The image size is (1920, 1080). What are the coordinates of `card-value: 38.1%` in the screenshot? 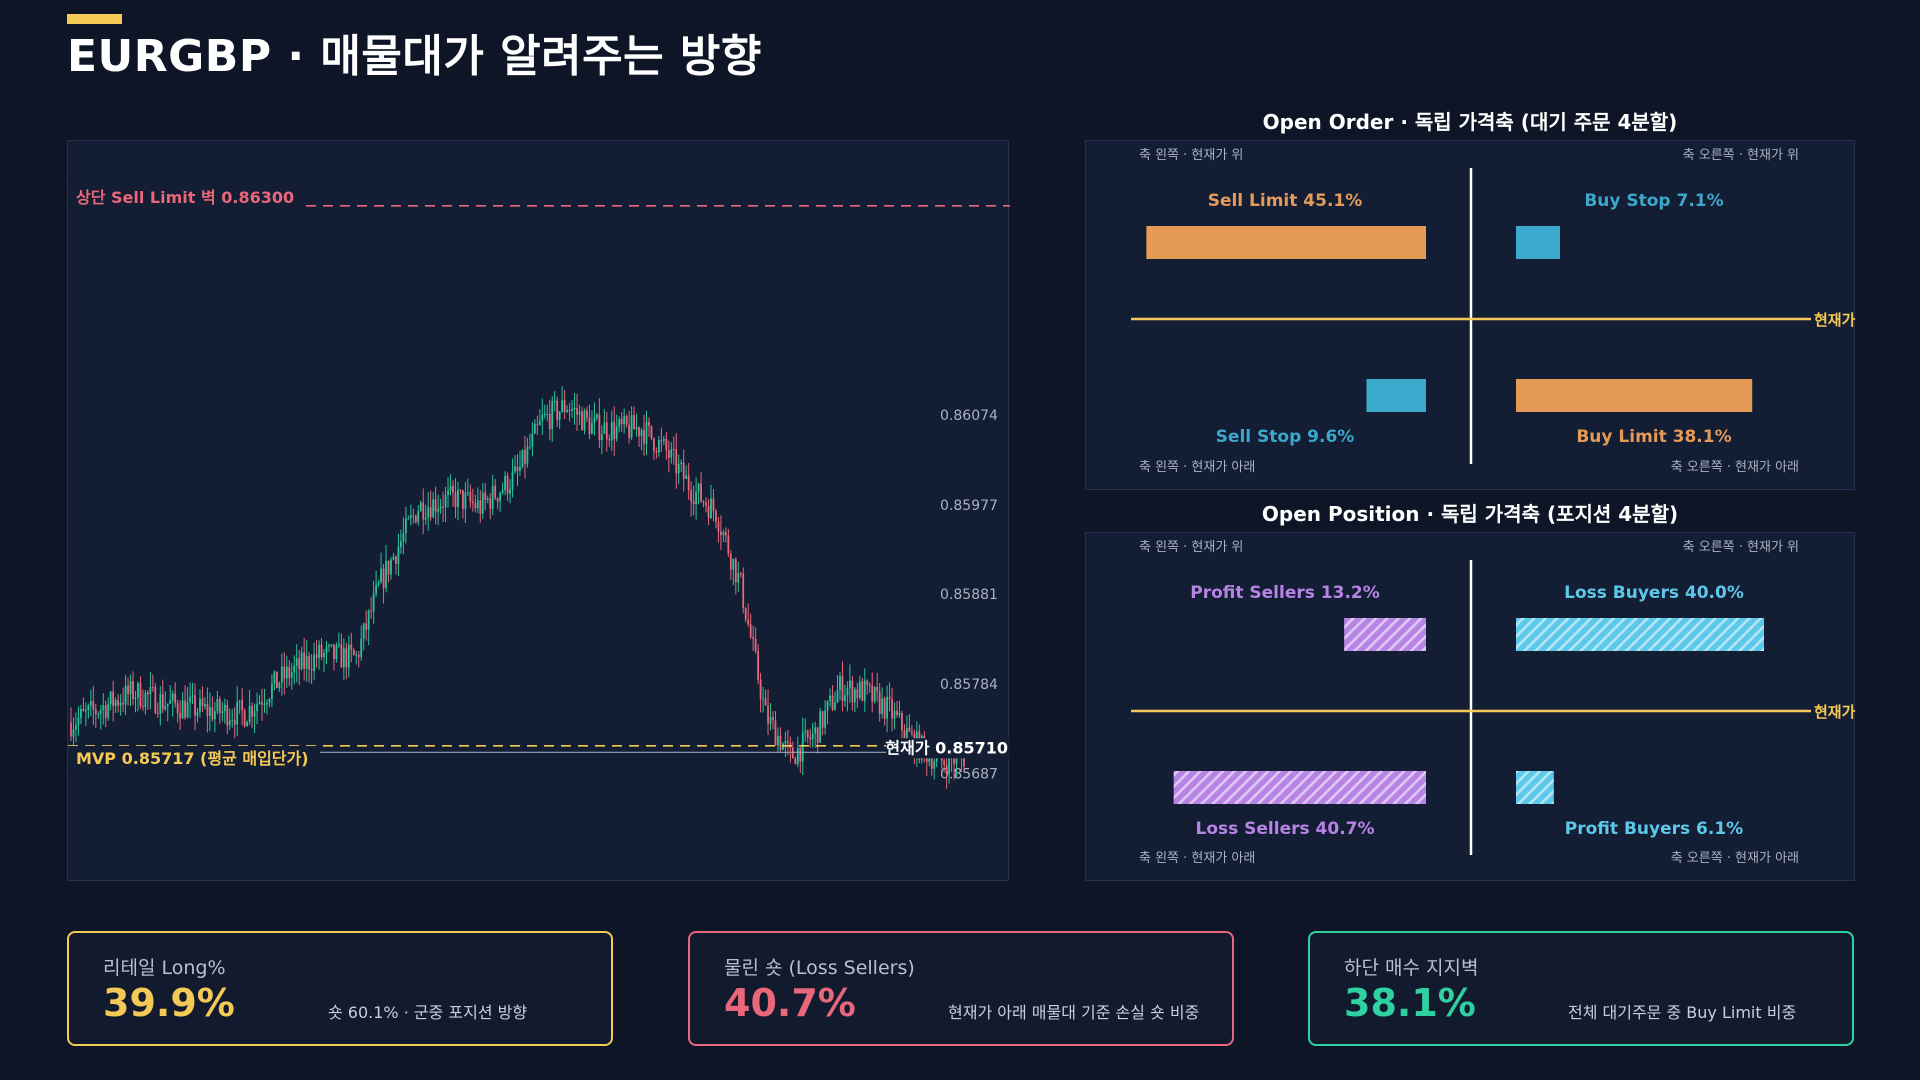 It's located at (1410, 1003).